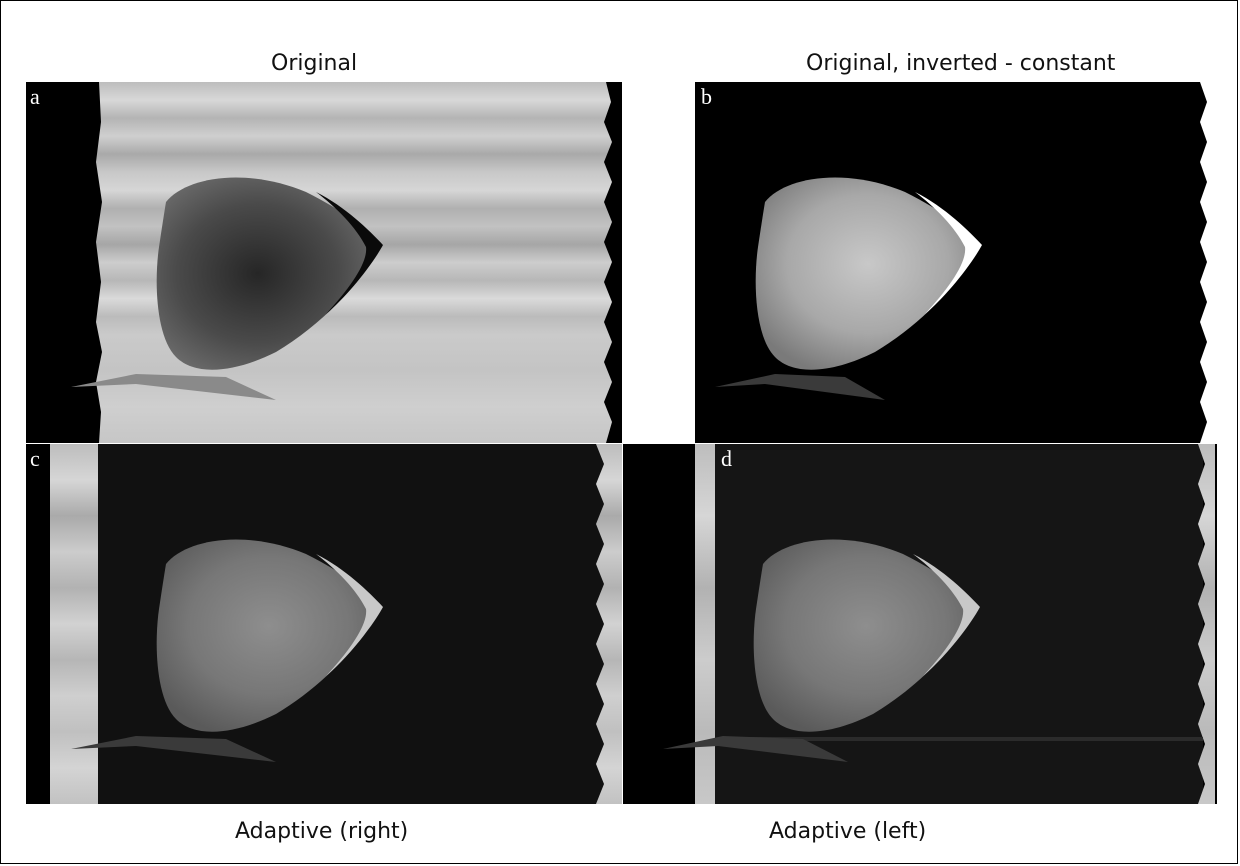 The image size is (1240, 866). I want to click on panel-label-c: c, so click(35, 458).